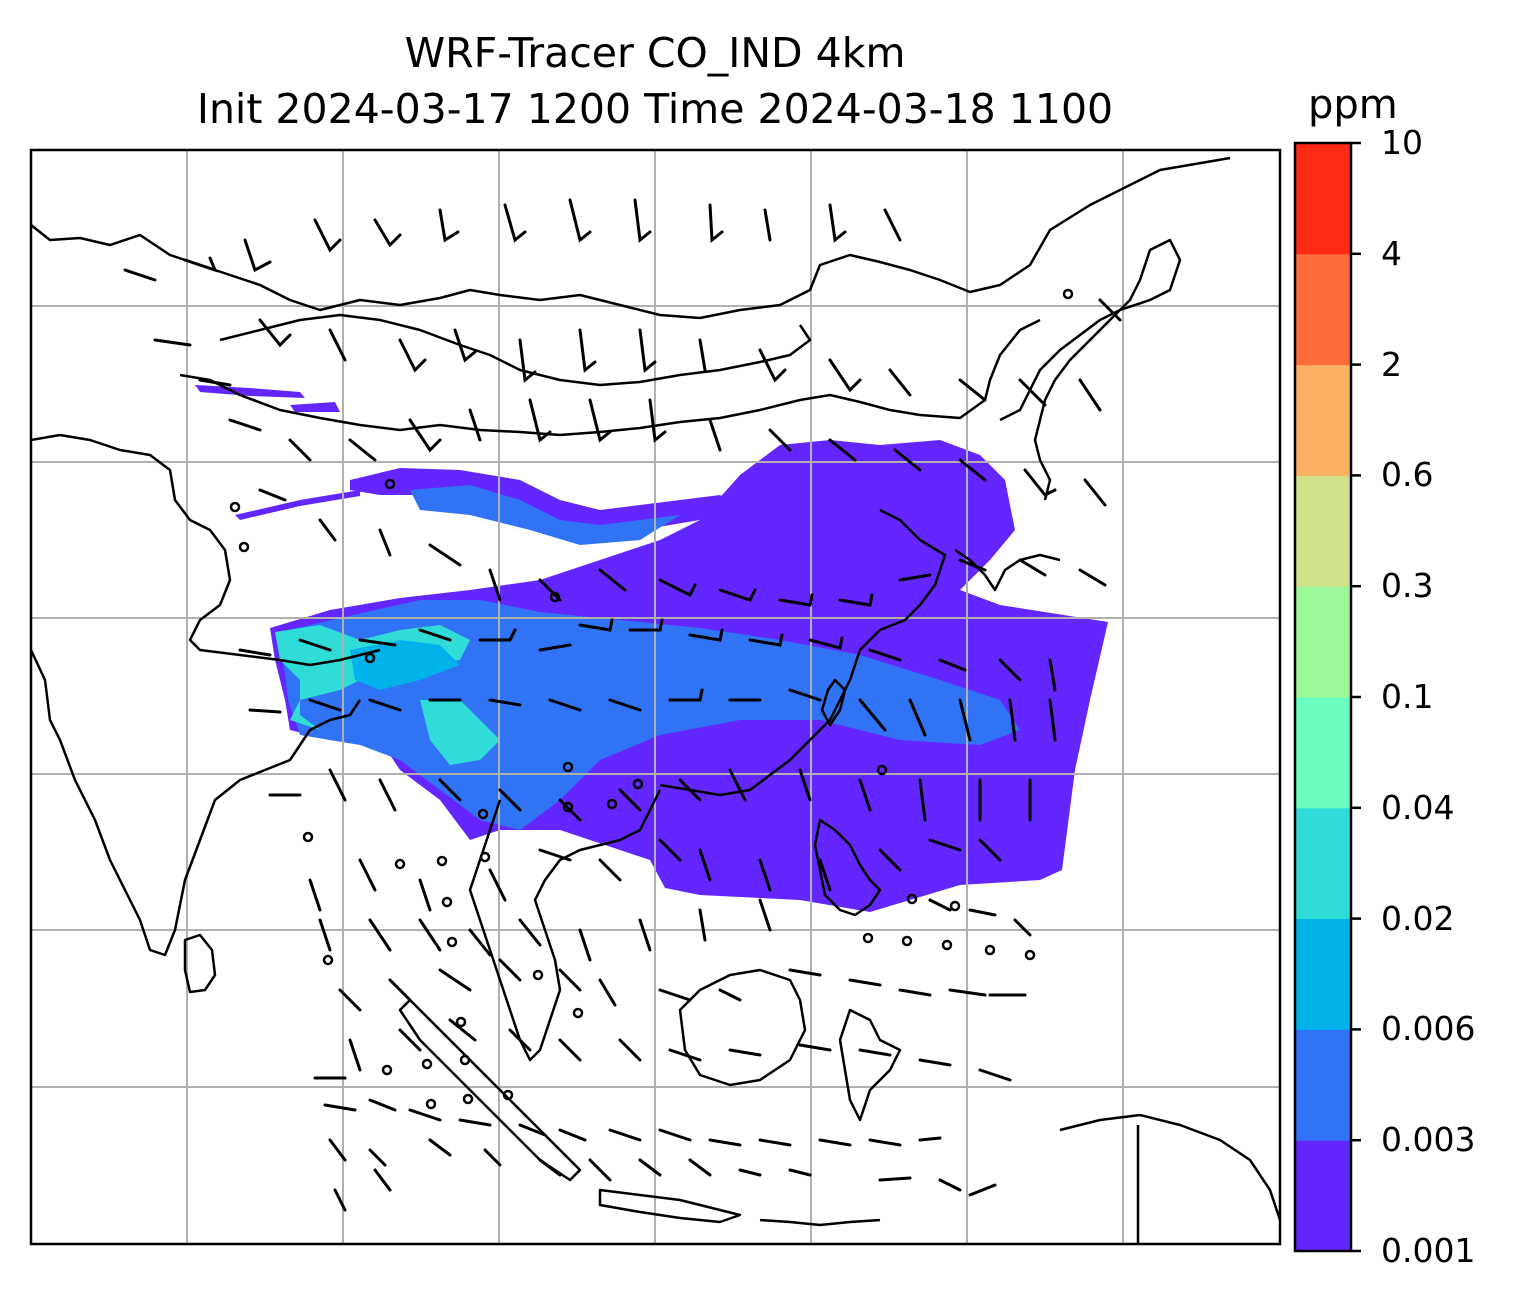 This screenshot has height=1306, width=1528. Describe the element at coordinates (1428, 1140) in the screenshot. I see `colorbar-tick-label-1: 0.003` at that location.